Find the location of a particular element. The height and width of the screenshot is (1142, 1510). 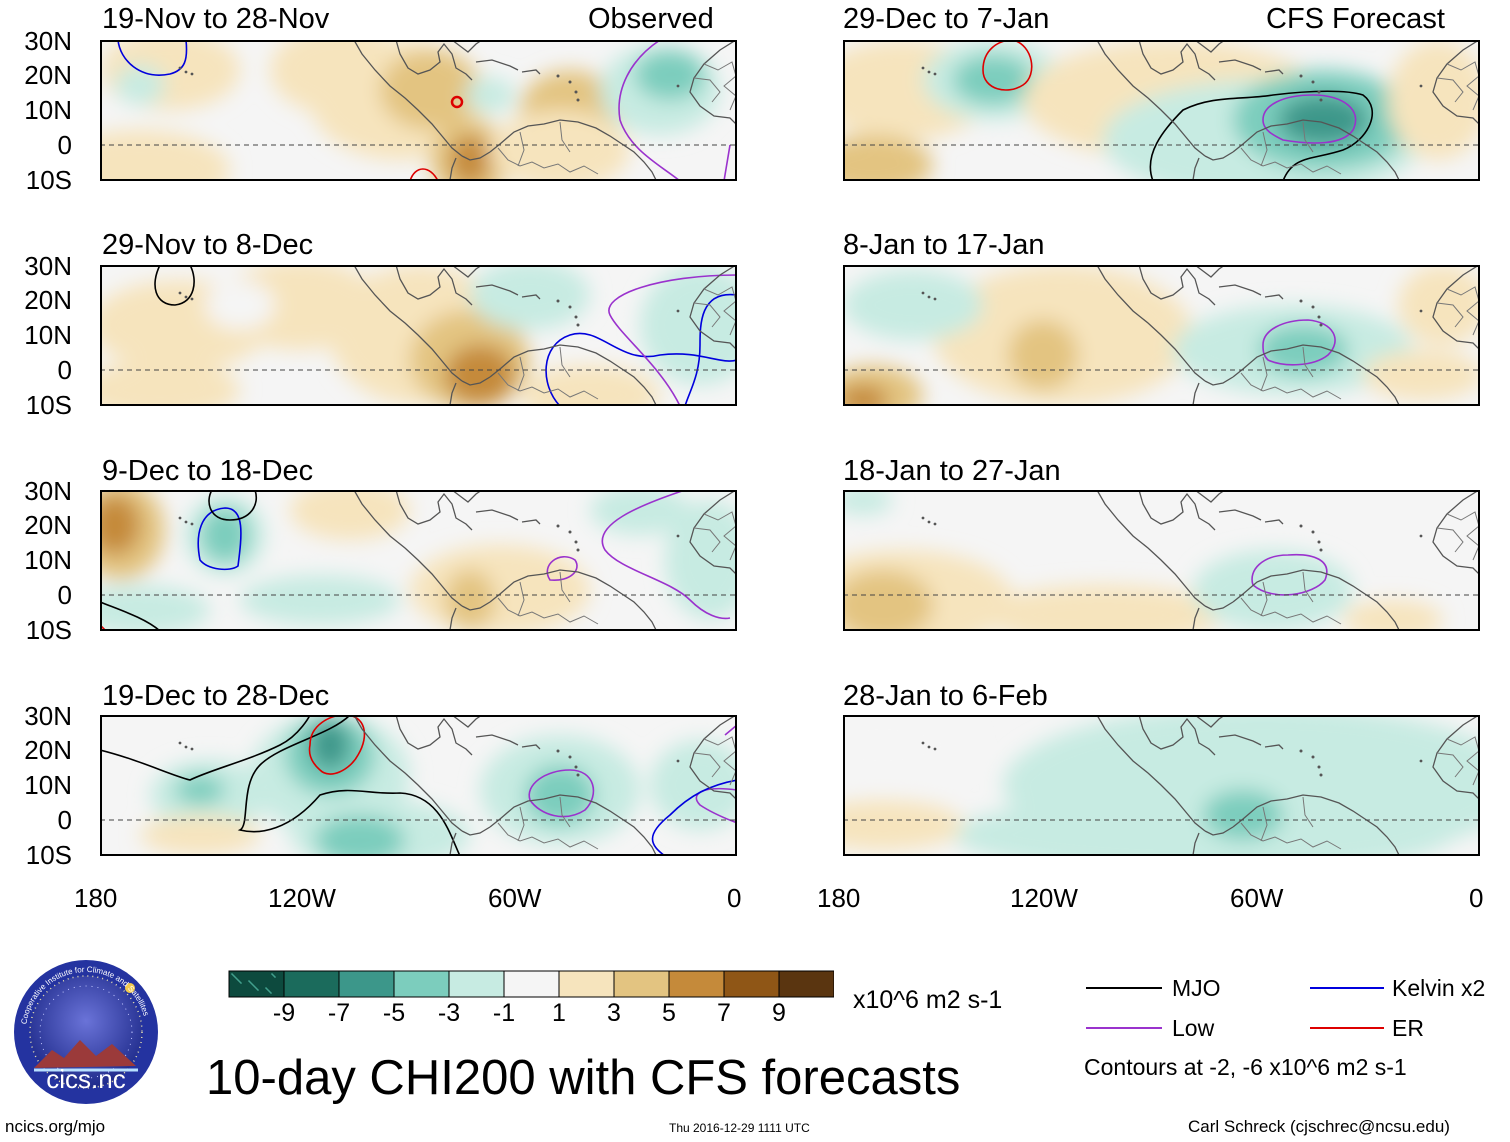

colorbar-tick-label: -5 is located at coordinates (394, 1013).